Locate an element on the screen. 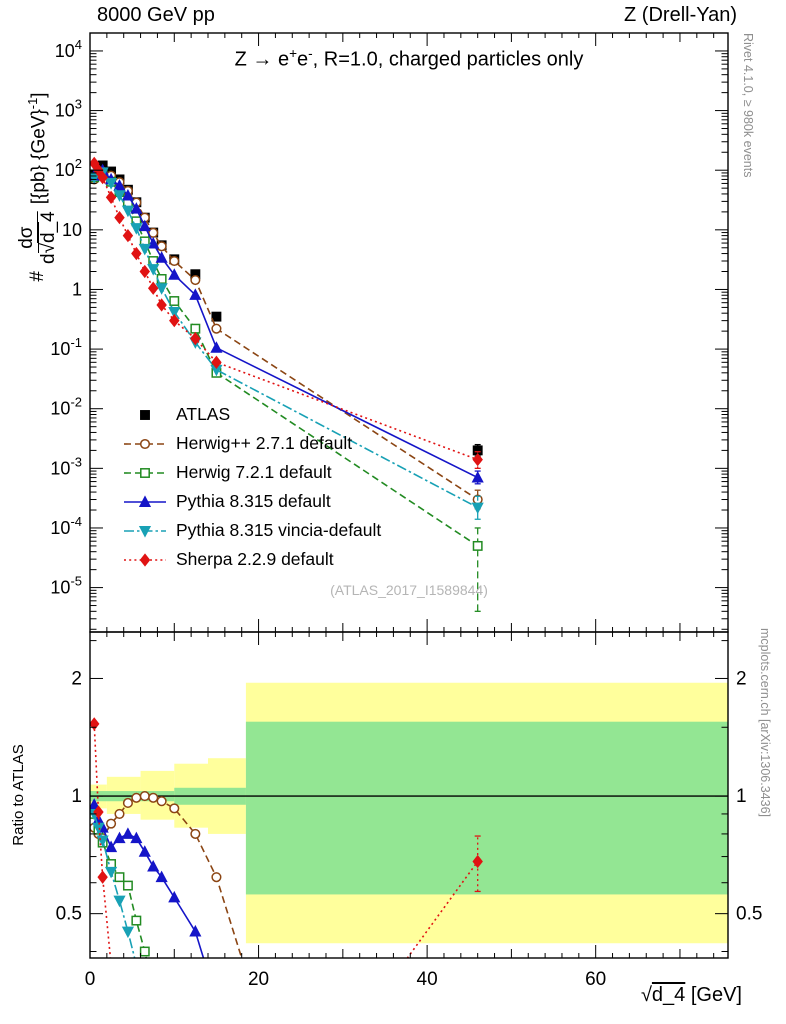  svg-text: 40 is located at coordinates (427, 979).